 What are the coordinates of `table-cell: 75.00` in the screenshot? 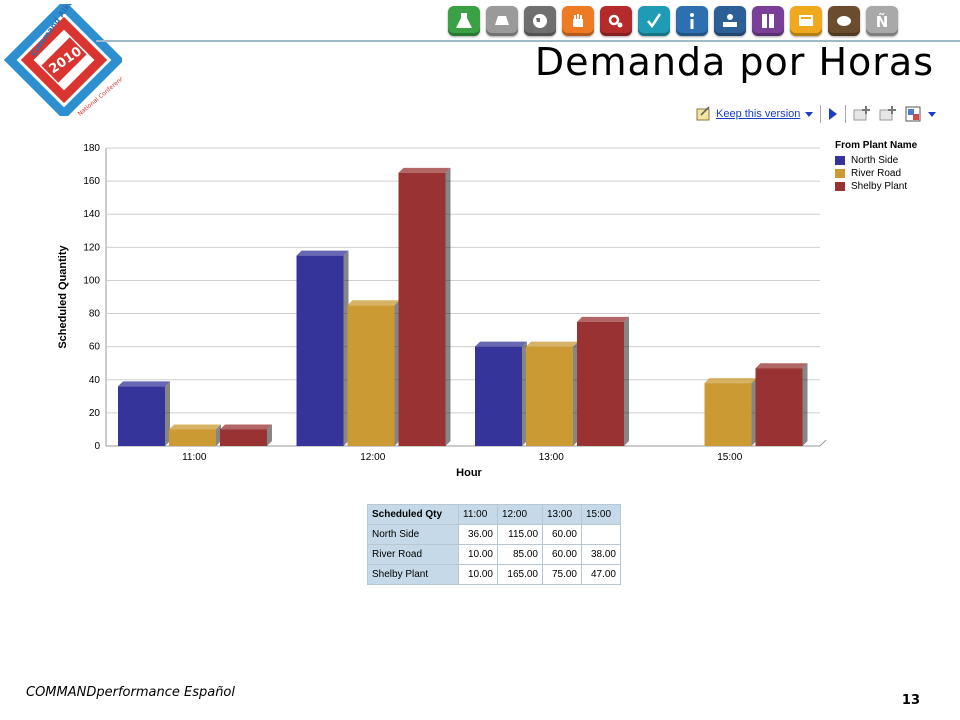 It's located at (562, 574).